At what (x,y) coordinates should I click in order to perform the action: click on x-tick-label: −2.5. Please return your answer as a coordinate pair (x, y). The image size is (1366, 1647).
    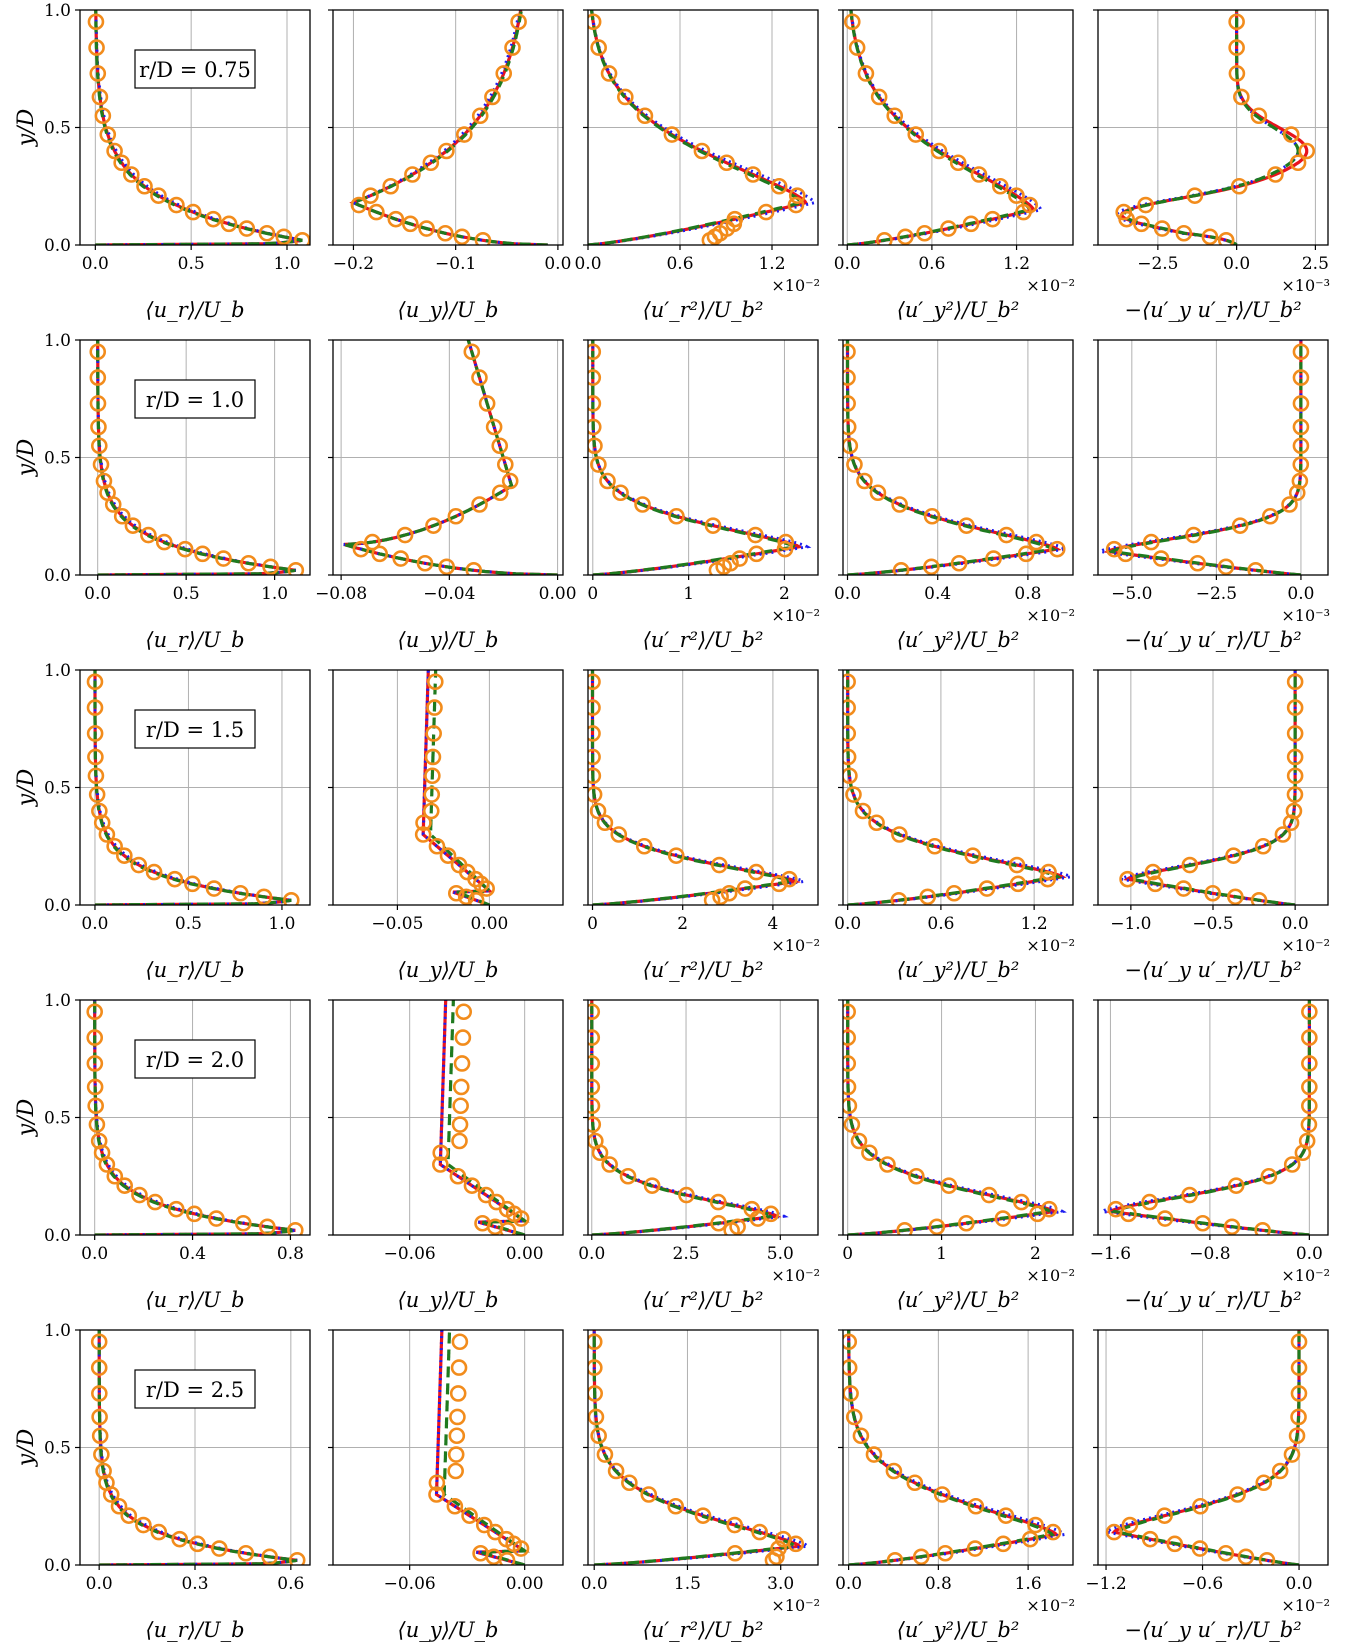
    Looking at the image, I should click on (1157, 264).